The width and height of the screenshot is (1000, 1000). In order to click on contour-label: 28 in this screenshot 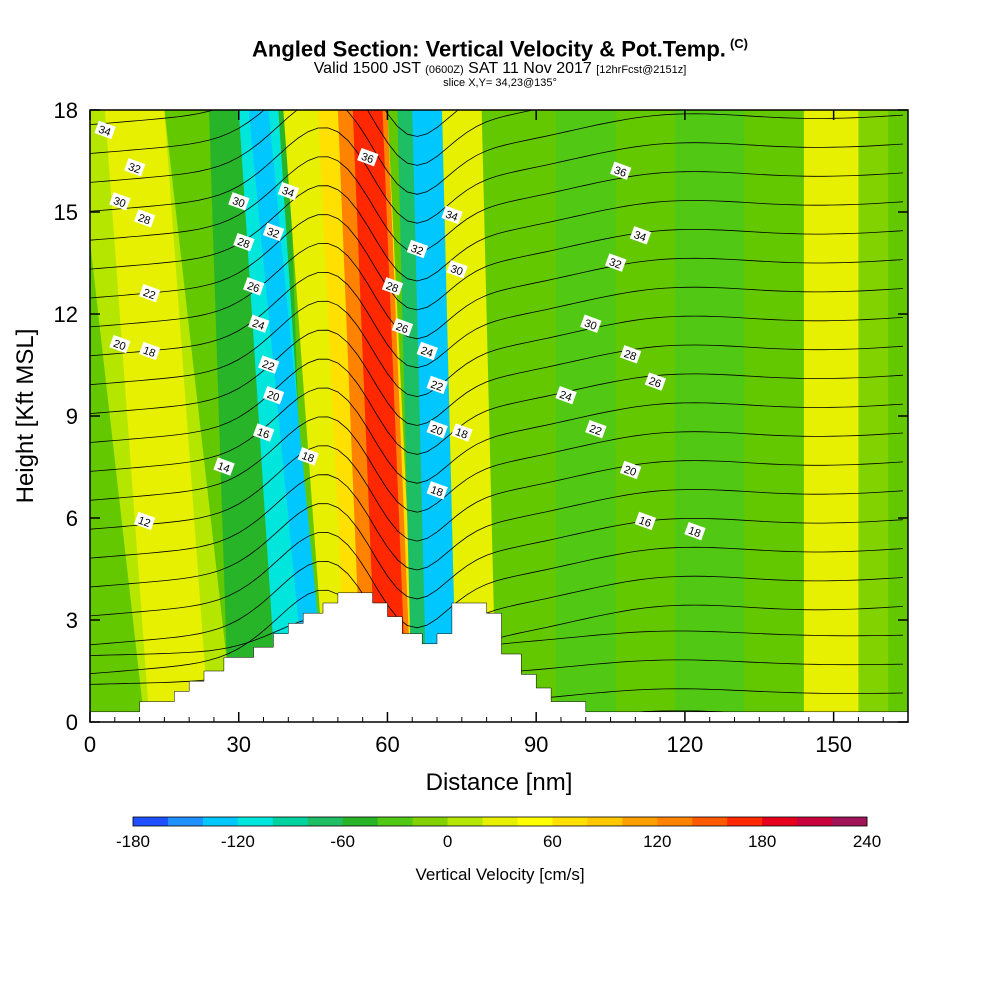, I will do `click(144, 218)`.